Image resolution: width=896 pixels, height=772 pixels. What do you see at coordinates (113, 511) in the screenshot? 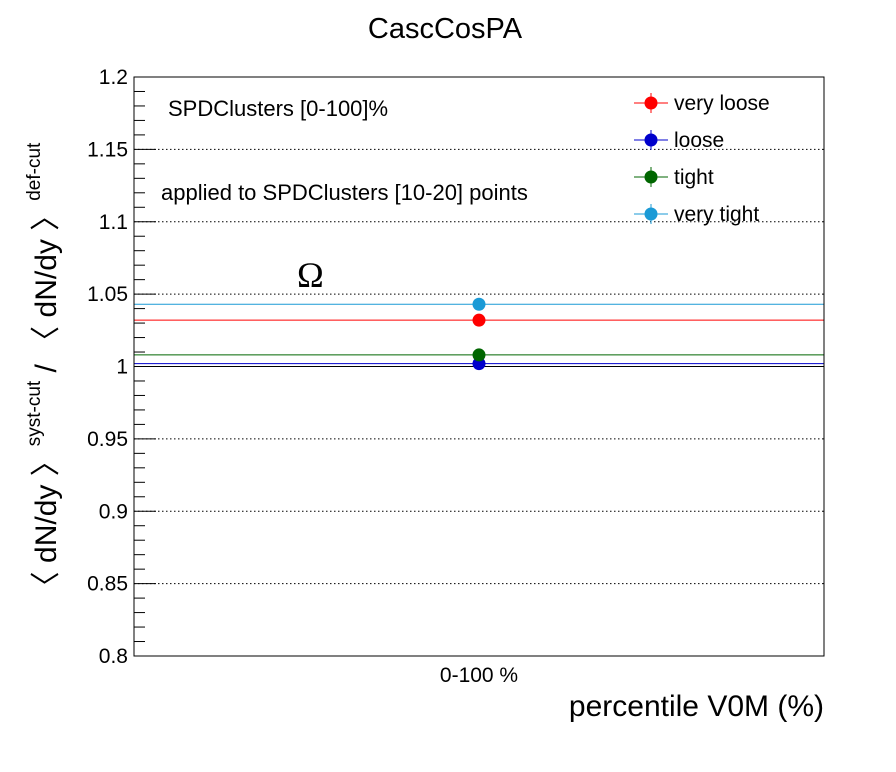
I see `y-tick-label: 0.9` at bounding box center [113, 511].